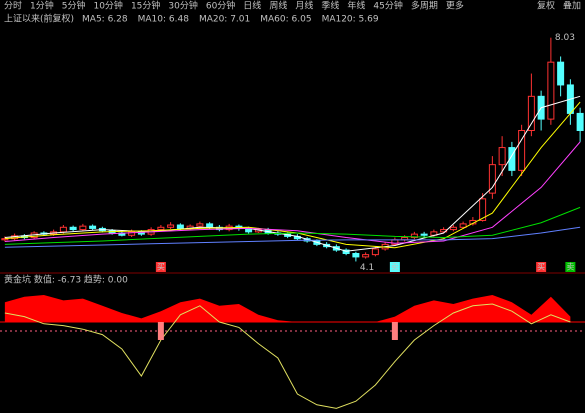 Image resolution: width=585 pixels, height=413 pixels. I want to click on toolbar-tab: 60分钟, so click(220, 6).